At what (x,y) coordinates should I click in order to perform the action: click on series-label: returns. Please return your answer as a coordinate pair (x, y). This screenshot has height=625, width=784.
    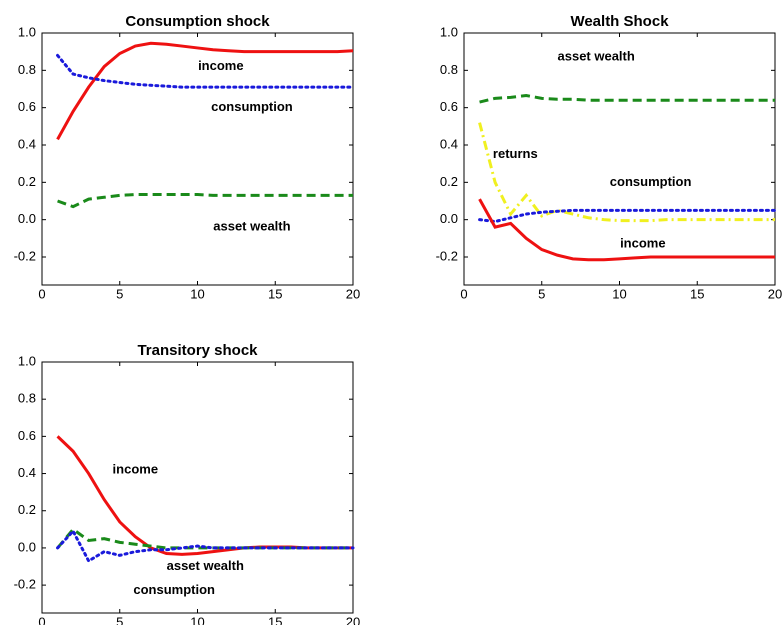
    Looking at the image, I should click on (515, 153).